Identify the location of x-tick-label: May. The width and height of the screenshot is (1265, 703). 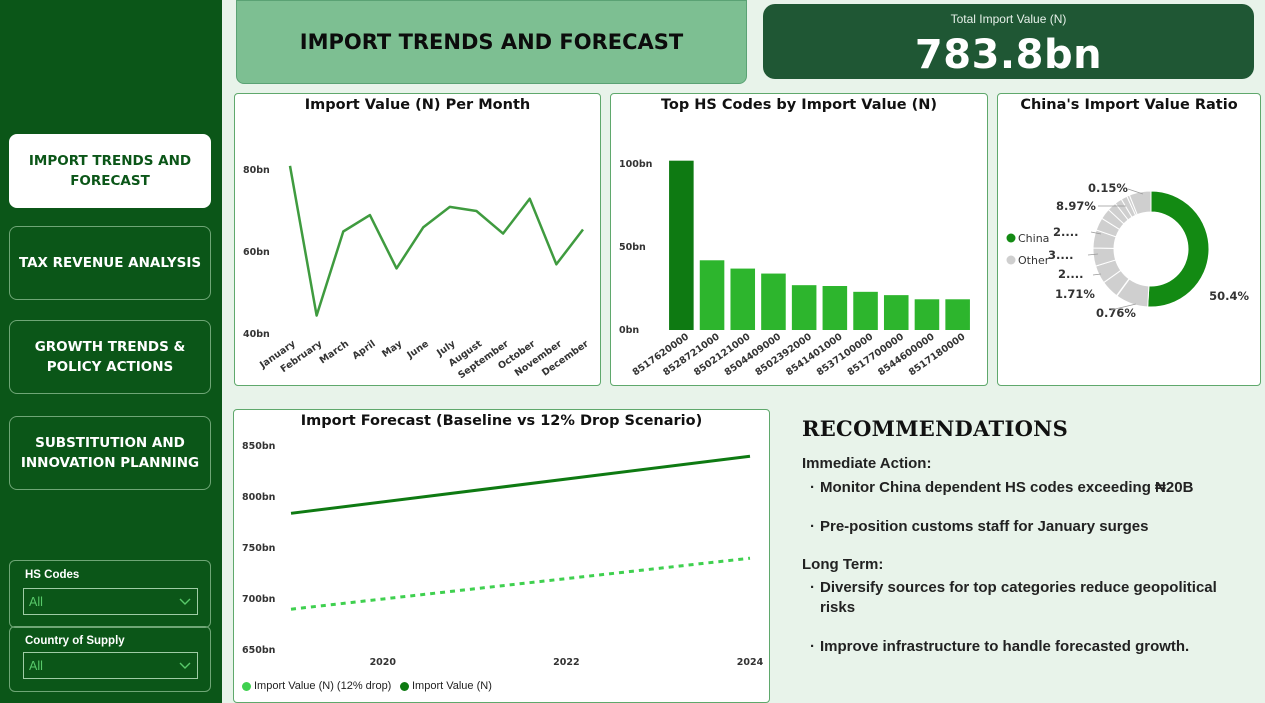
(392, 349).